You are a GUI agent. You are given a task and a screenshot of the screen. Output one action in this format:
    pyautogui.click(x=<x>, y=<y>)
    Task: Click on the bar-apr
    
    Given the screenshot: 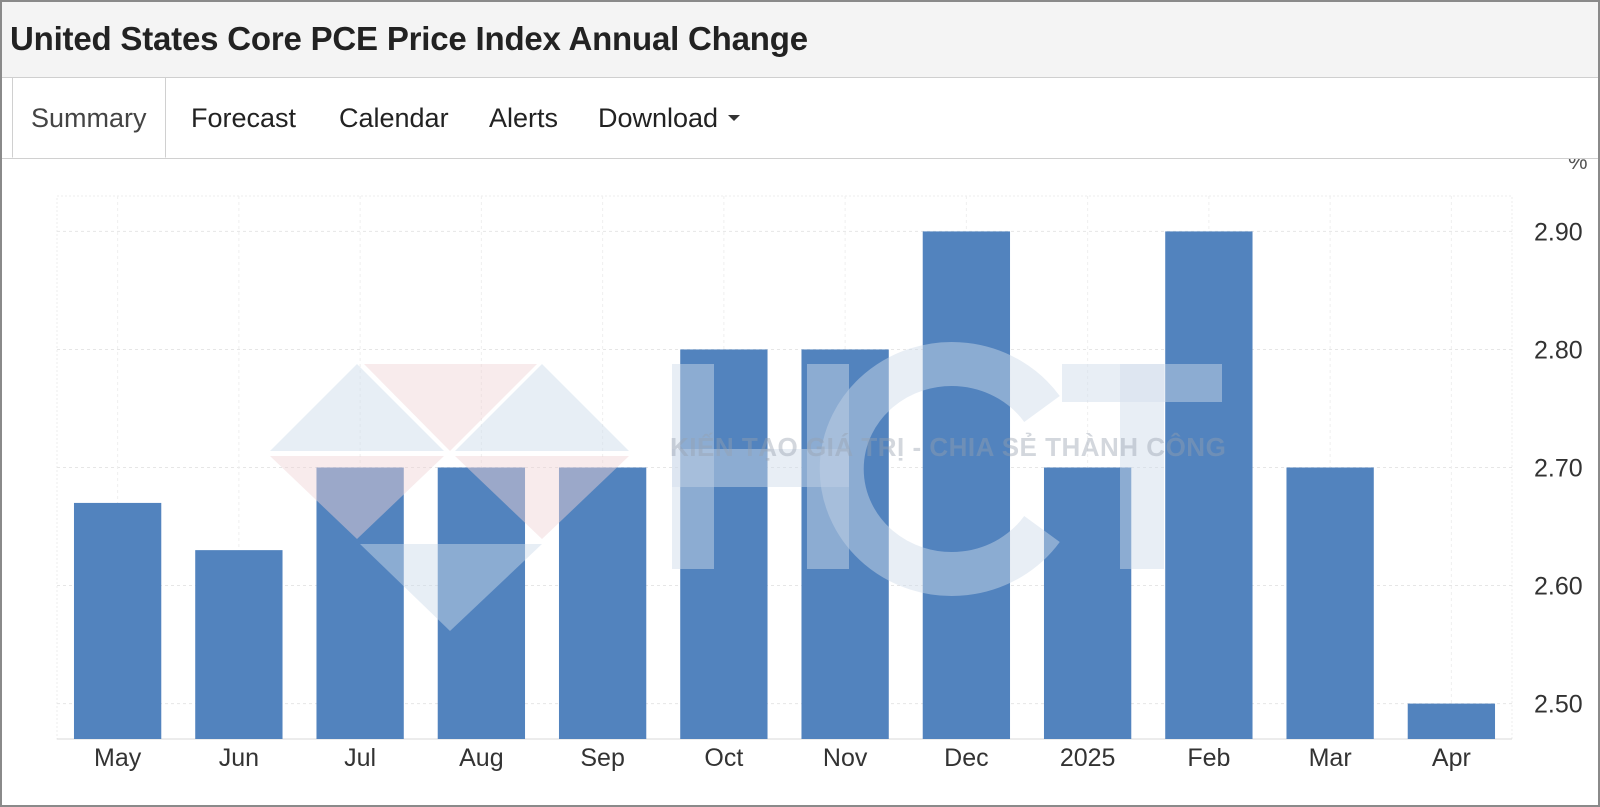 What is the action you would take?
    pyautogui.click(x=1451, y=721)
    